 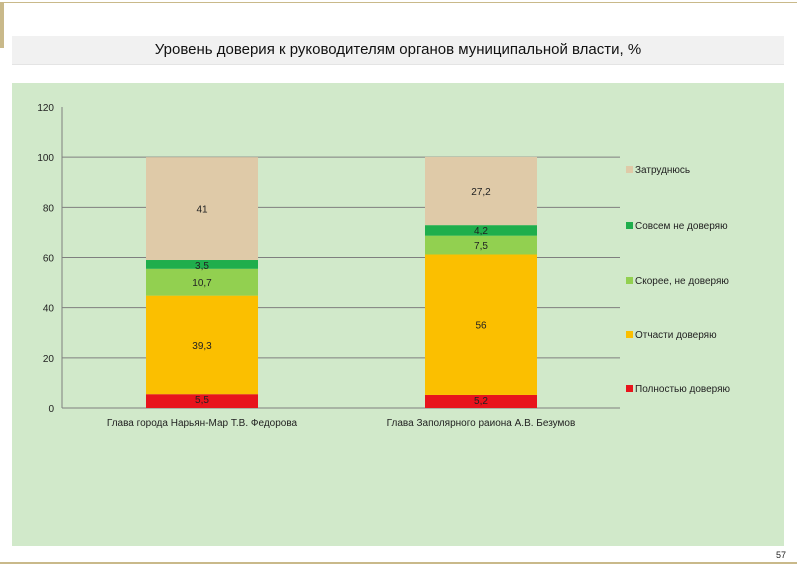 What do you see at coordinates (202, 423) in the screenshot?
I see `x-category-label: Глава города Нарьян-Мар Т.В. Федорова` at bounding box center [202, 423].